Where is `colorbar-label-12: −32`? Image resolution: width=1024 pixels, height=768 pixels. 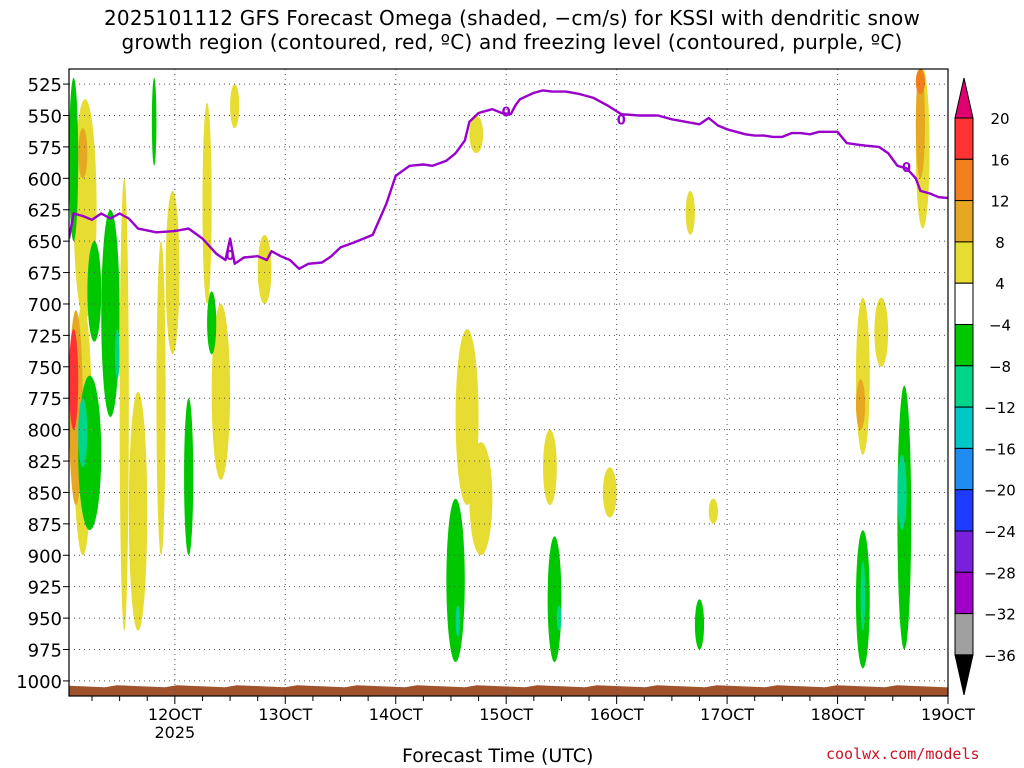
colorbar-label-12: −32 is located at coordinates (1000, 615).